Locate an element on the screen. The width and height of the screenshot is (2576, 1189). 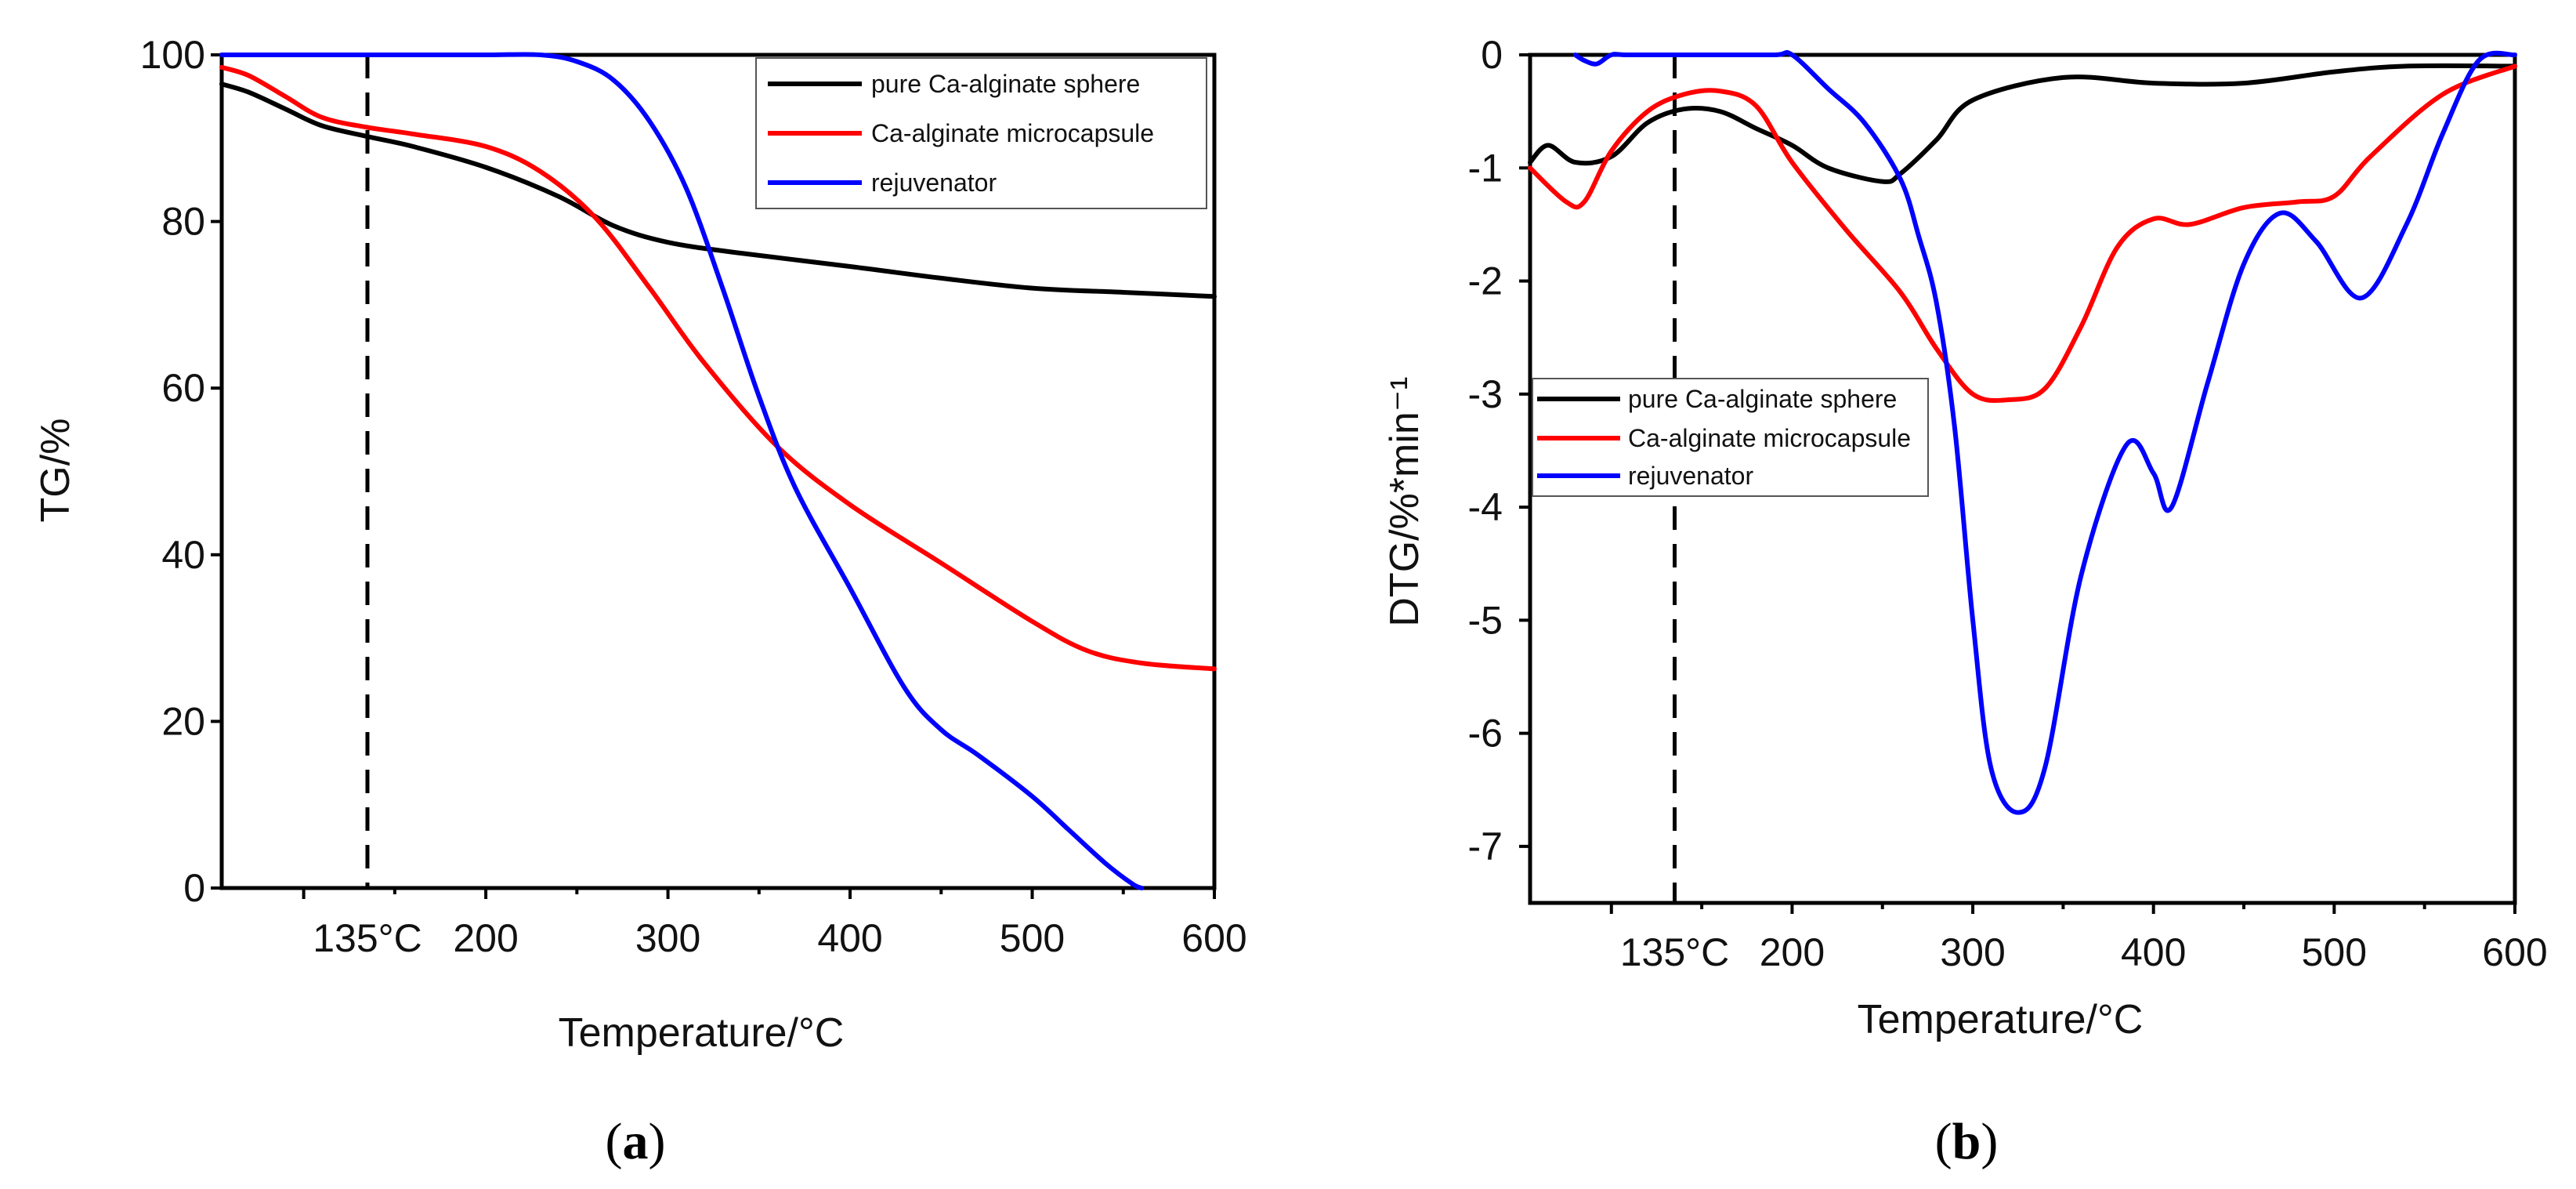
panel-b-x-tick-label-300: 300 is located at coordinates (1973, 952).